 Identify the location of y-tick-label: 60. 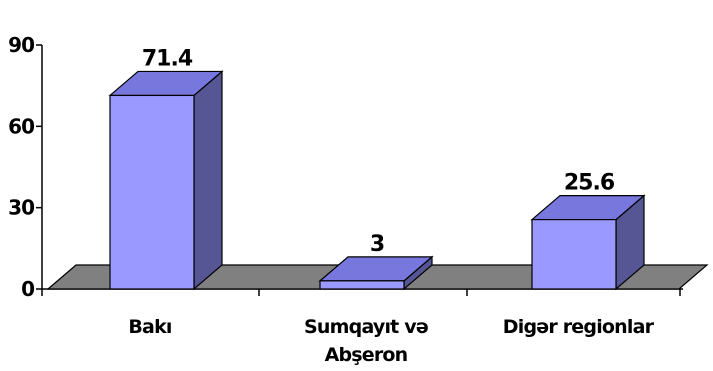
(21, 126).